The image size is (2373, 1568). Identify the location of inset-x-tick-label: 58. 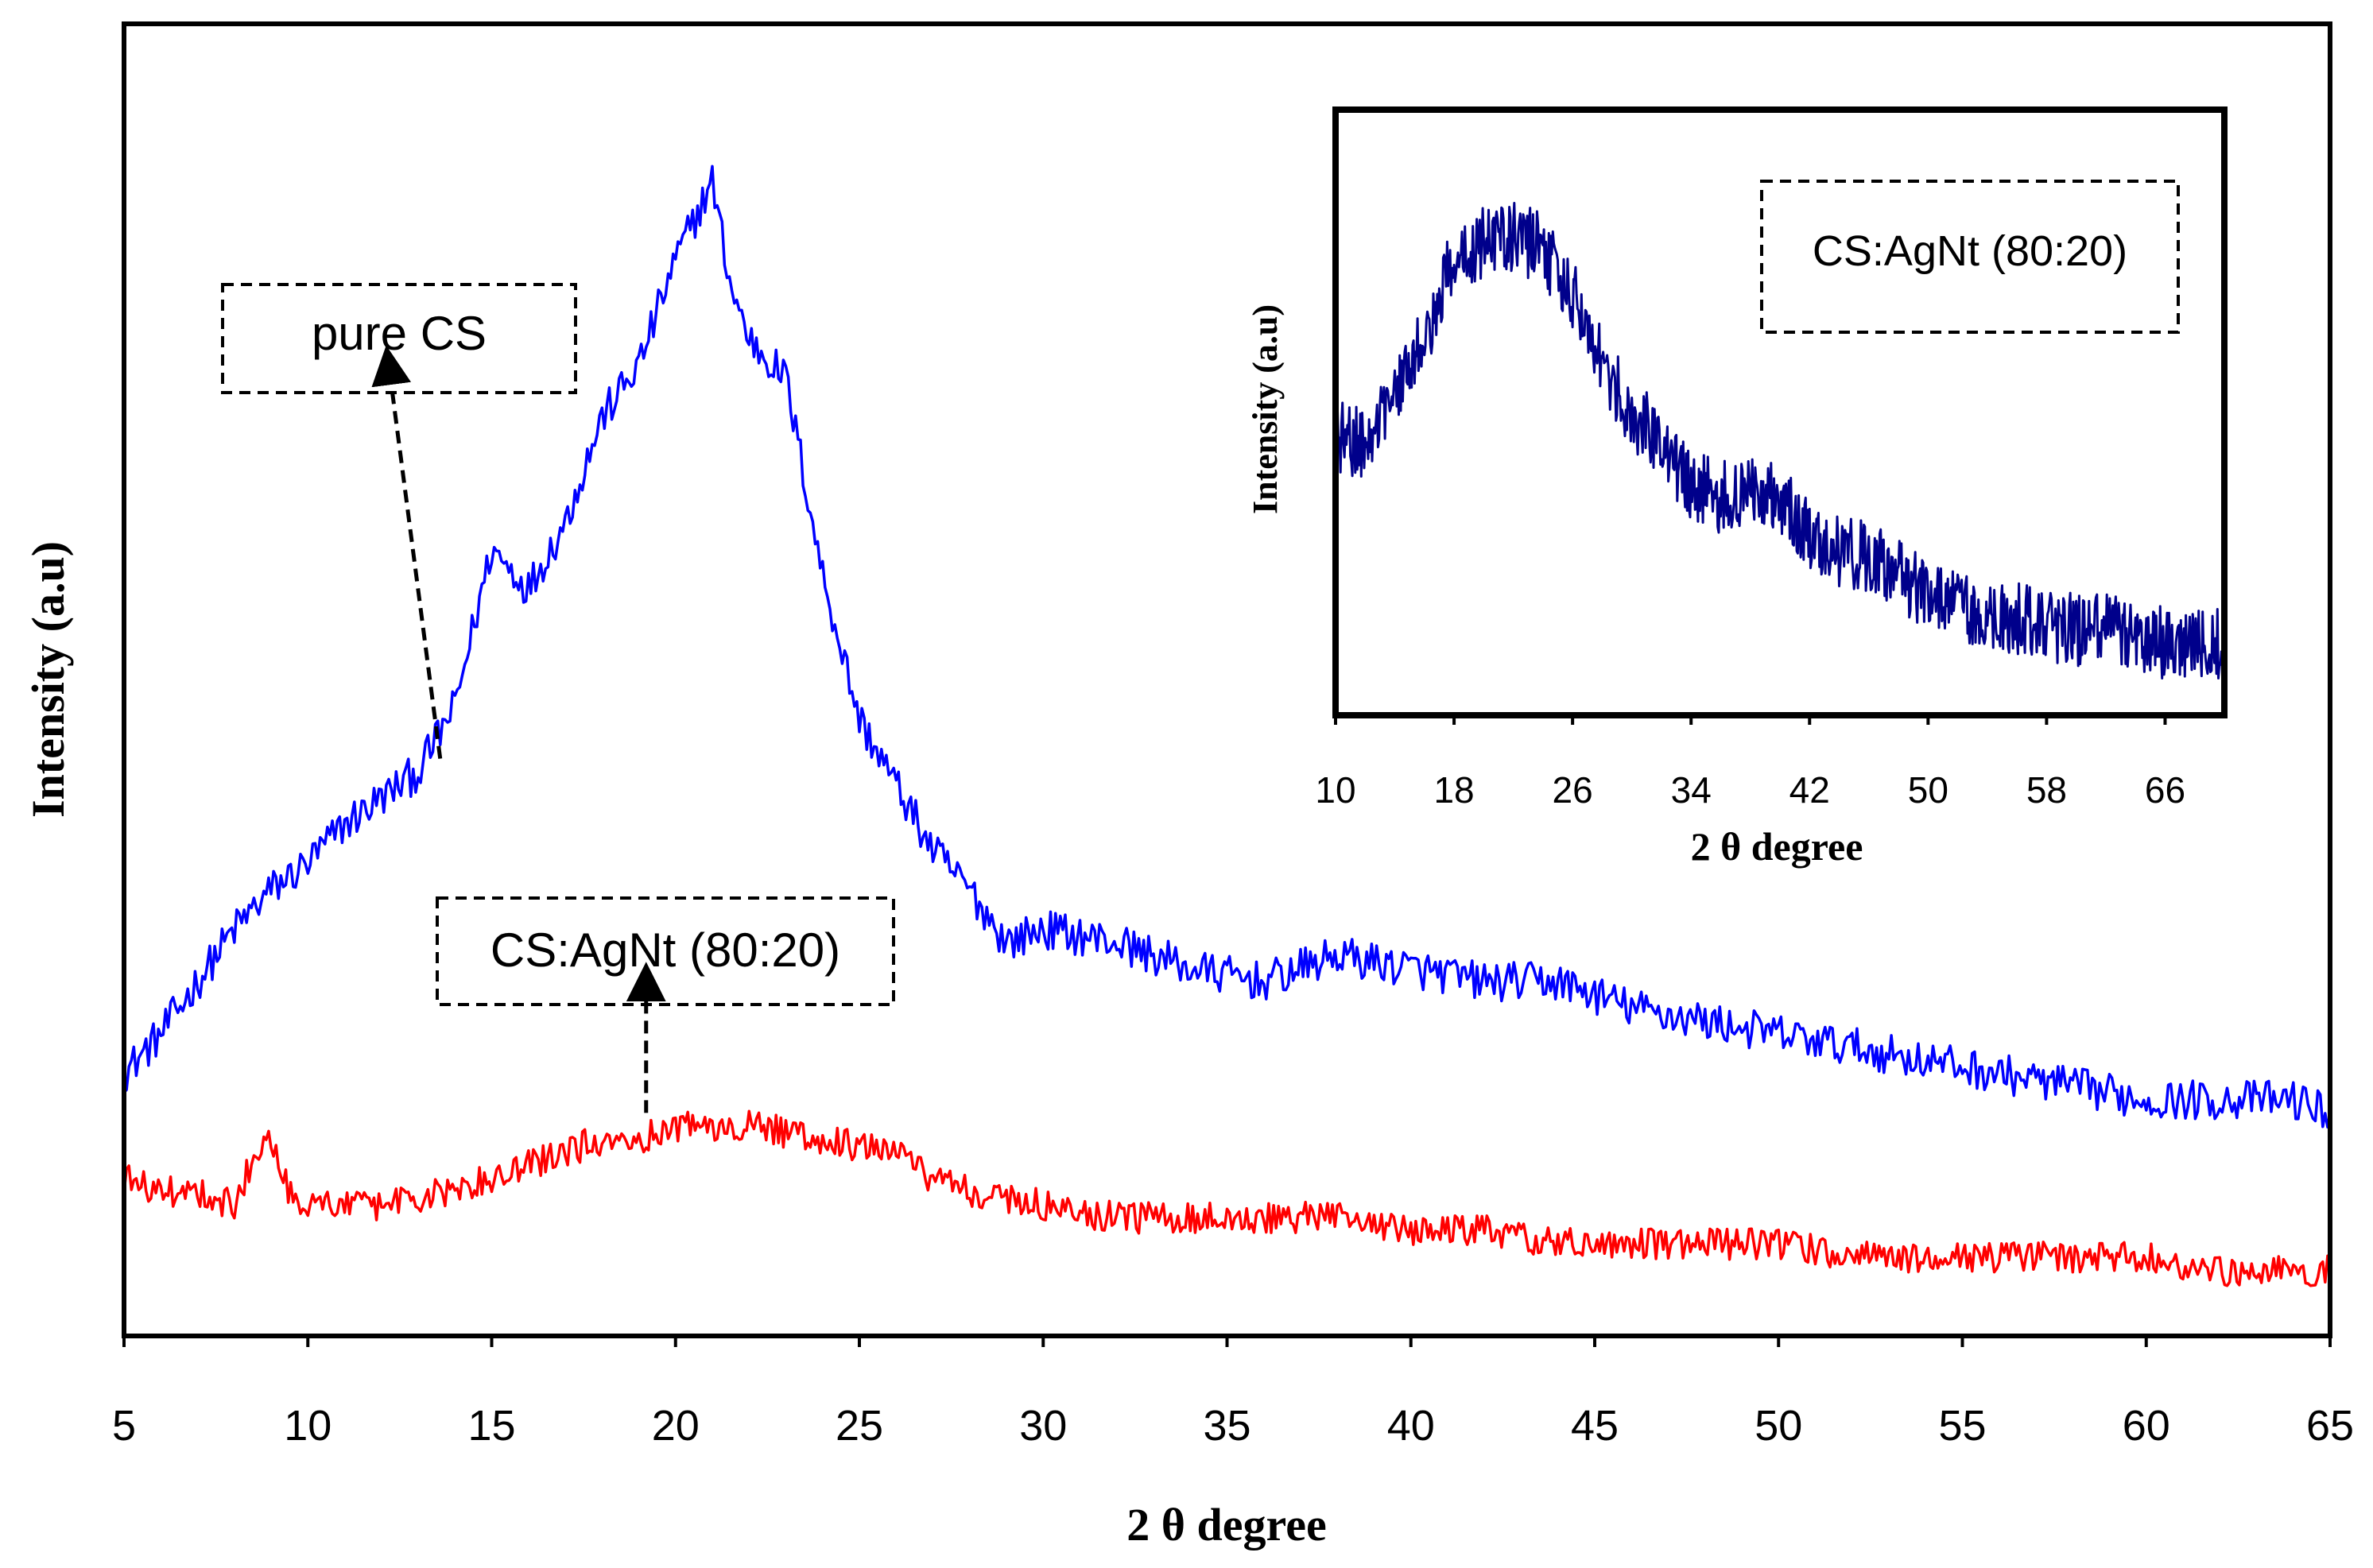
(2046, 790).